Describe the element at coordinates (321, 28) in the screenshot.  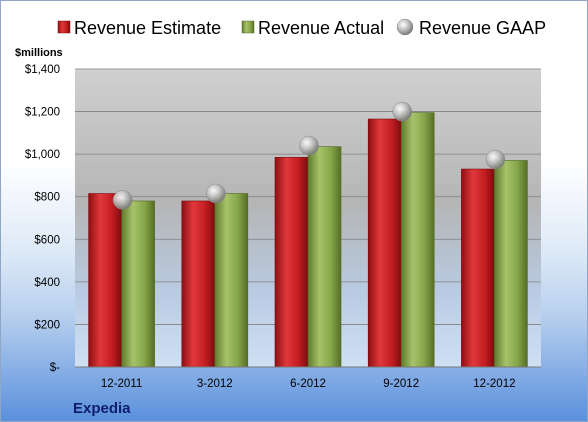
I see `legend-actual-label: Revenue Actual` at that location.